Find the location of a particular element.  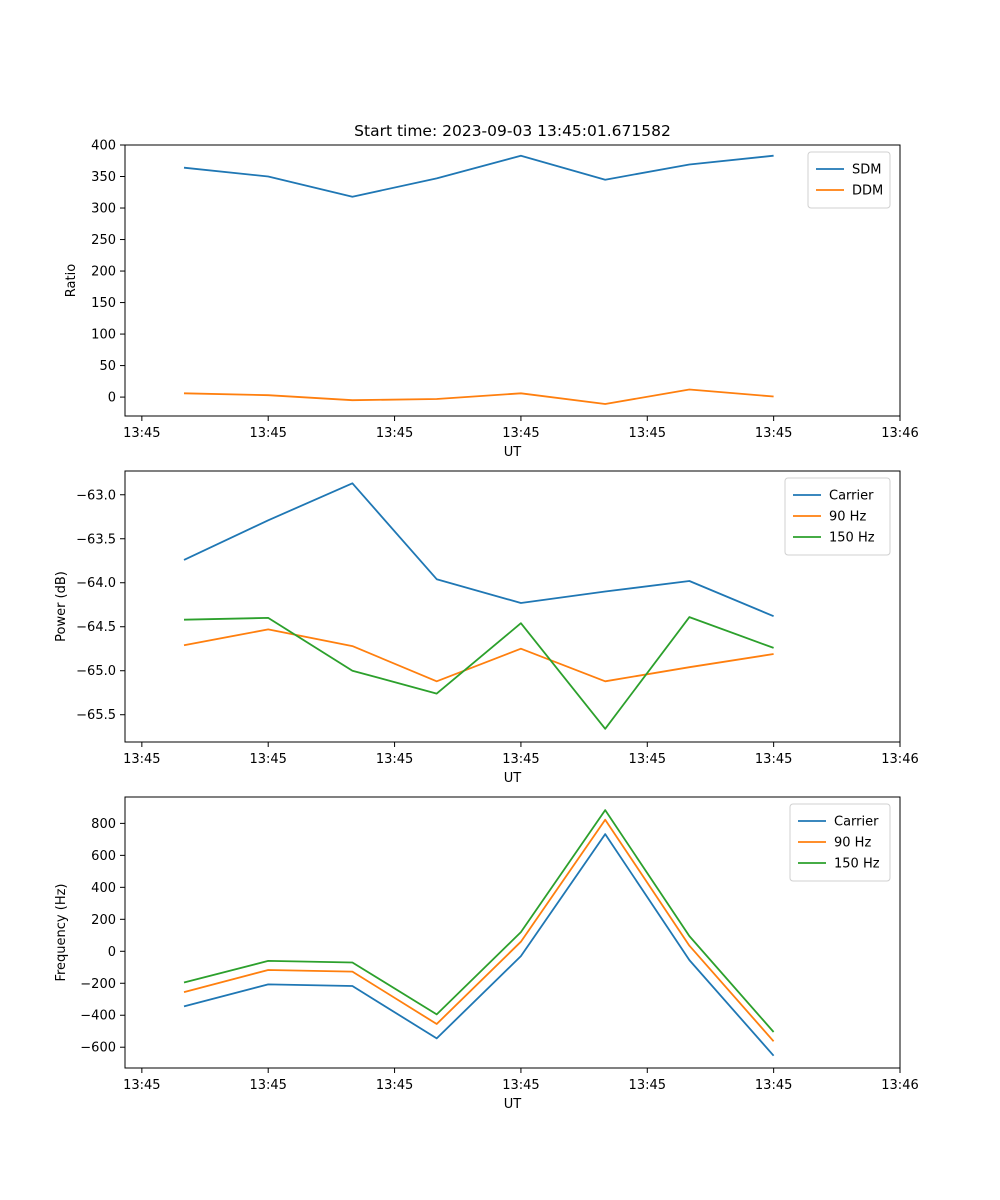

legend-entry: SDM is located at coordinates (866, 170).